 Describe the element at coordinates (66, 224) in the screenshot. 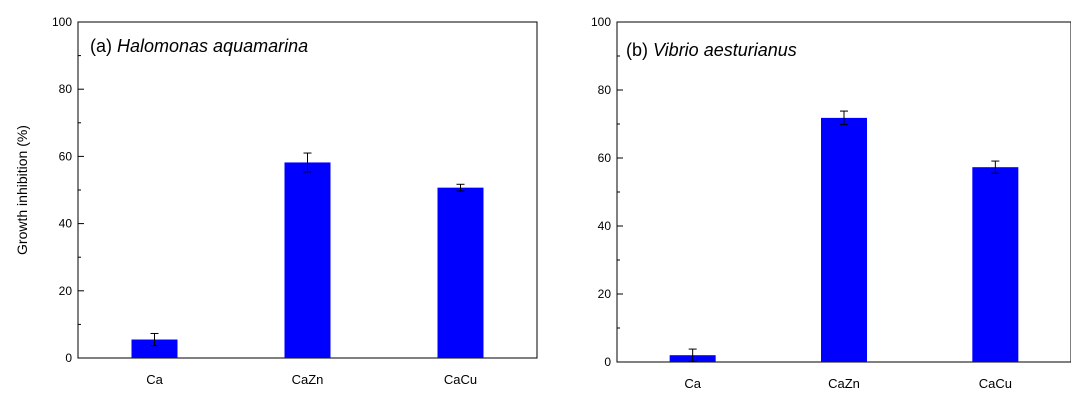

I see `panel-a-ytick-label: 40` at that location.